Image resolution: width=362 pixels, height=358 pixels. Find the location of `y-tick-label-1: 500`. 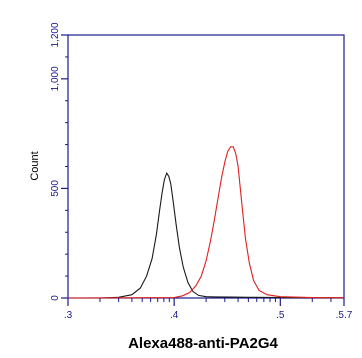

y-tick-label-1: 500 is located at coordinates (55, 188).